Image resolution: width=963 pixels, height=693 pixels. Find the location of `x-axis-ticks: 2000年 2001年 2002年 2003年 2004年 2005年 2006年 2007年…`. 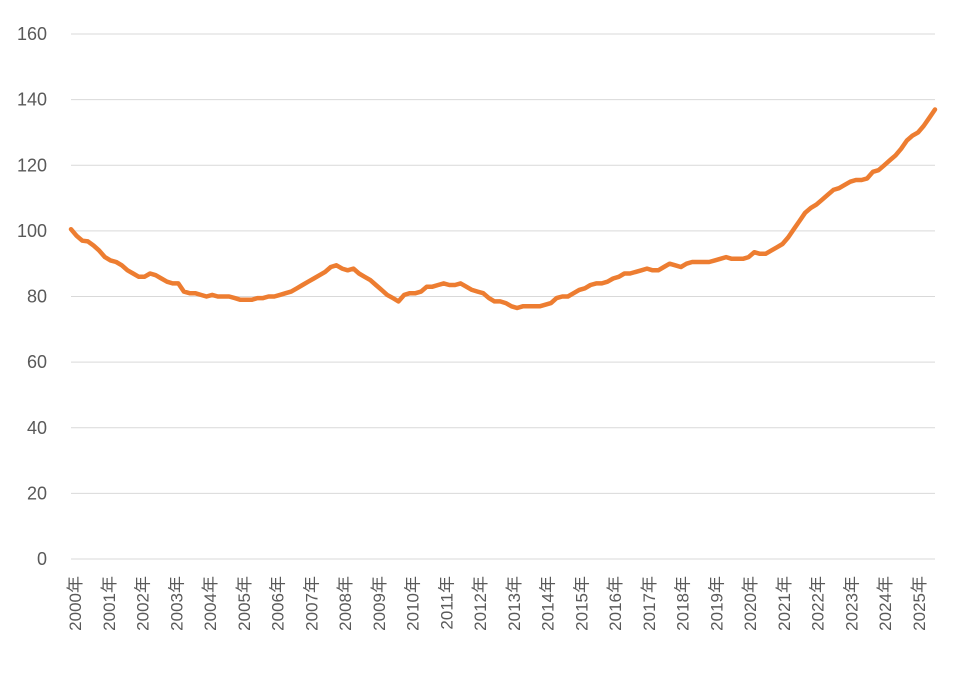

x-axis-ticks: 2000年 2001年 2002年 2003年 2004年 2005年 2006年 2007年… is located at coordinates (497, 603).